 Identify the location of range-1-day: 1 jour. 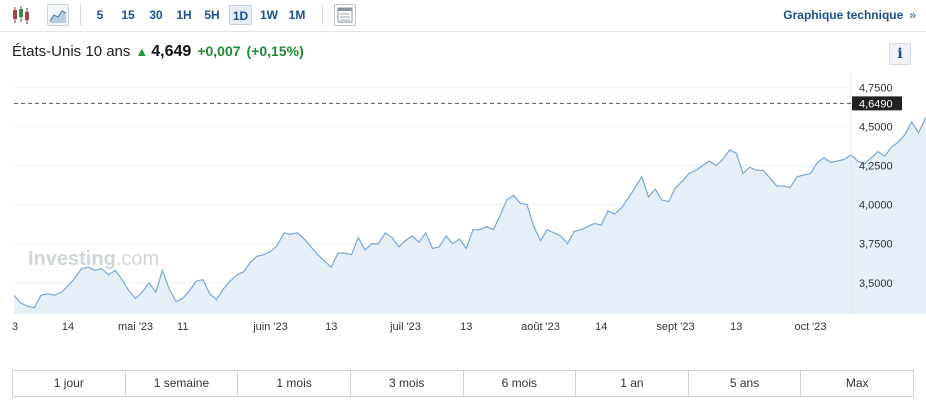
(69, 383).